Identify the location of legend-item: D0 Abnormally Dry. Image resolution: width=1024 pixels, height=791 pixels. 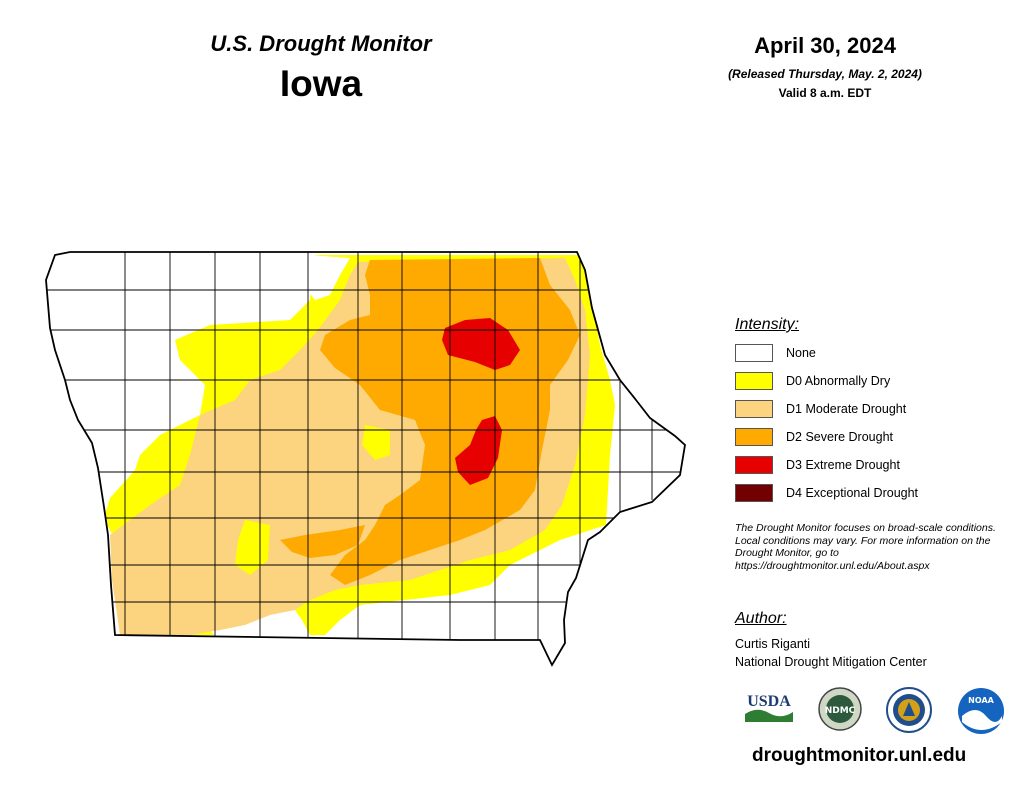
(812, 381).